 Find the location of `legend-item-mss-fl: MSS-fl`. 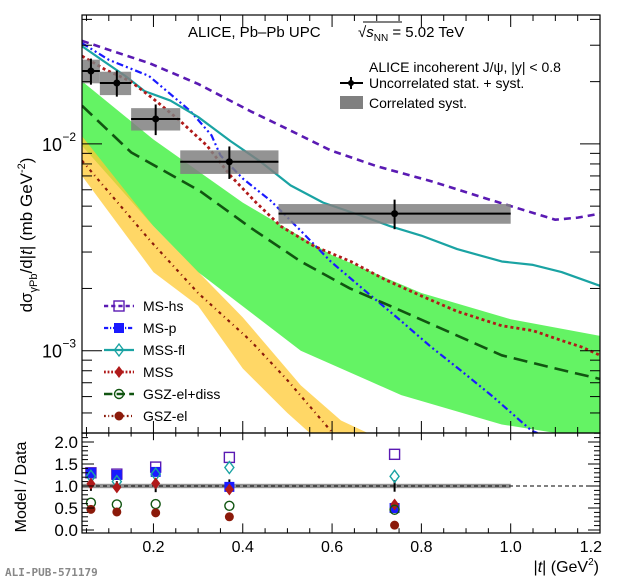

legend-item-mss-fl: MSS-fl is located at coordinates (144, 350).